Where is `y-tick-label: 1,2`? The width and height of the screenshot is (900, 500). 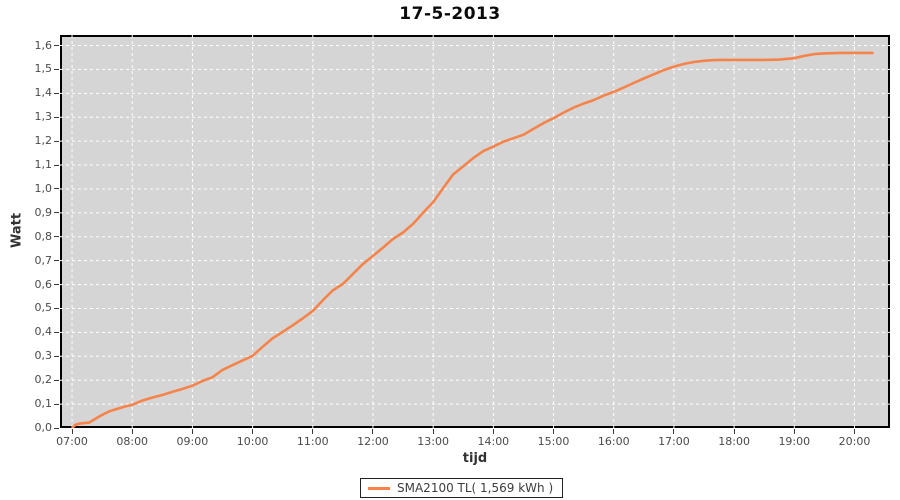 y-tick-label: 1,2 is located at coordinates (43, 141).